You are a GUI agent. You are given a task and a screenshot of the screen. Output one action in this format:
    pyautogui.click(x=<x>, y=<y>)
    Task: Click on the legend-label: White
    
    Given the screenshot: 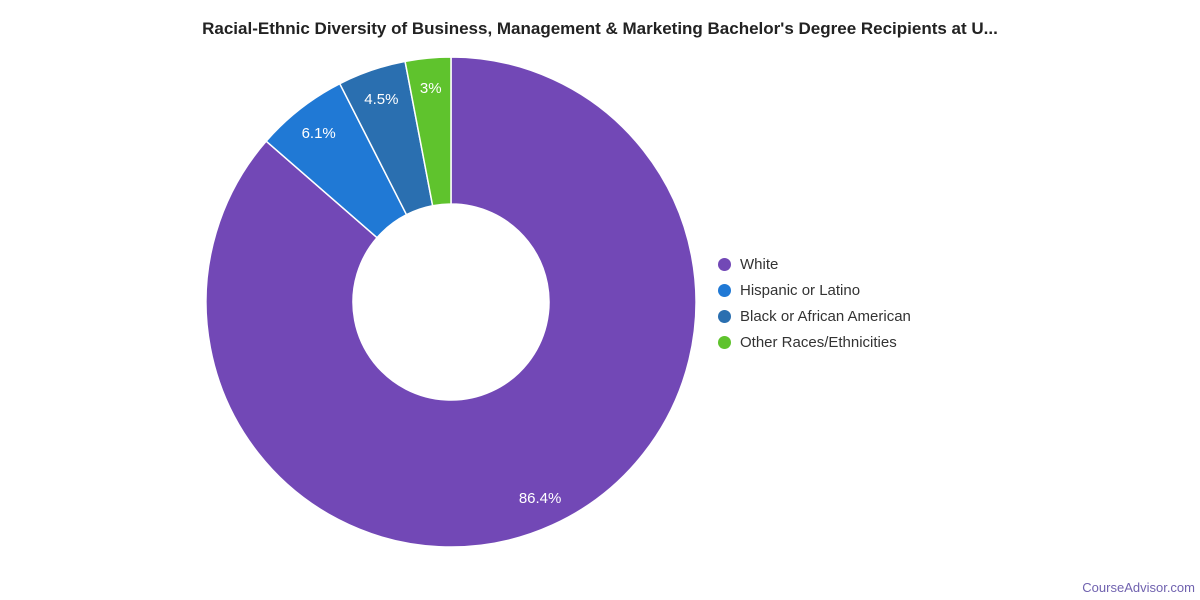 What is the action you would take?
    pyautogui.click(x=759, y=264)
    